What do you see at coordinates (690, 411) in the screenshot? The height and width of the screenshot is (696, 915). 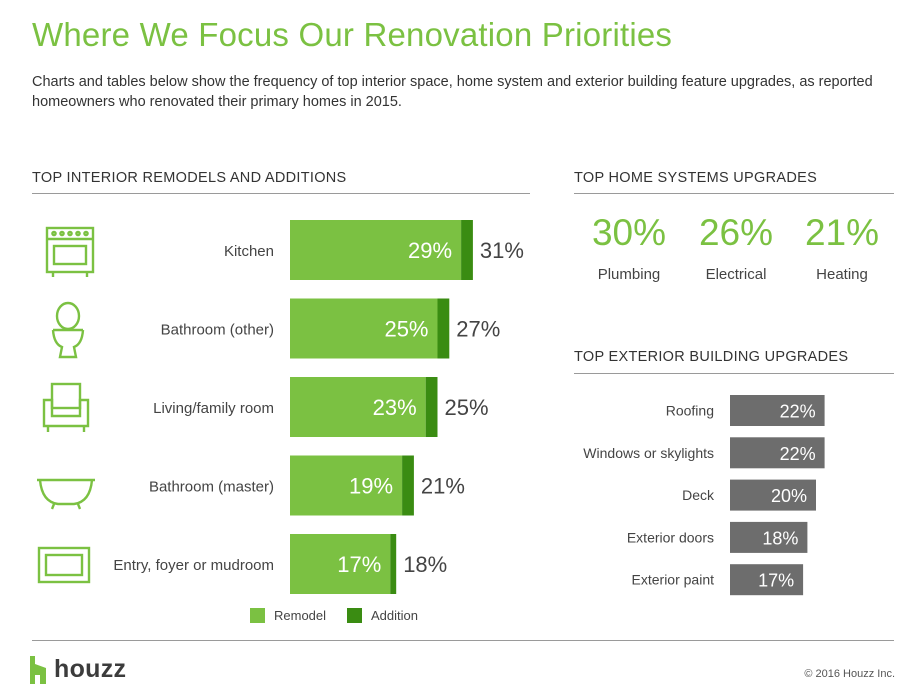 I see `exterior-category-roofing: Roofing` at bounding box center [690, 411].